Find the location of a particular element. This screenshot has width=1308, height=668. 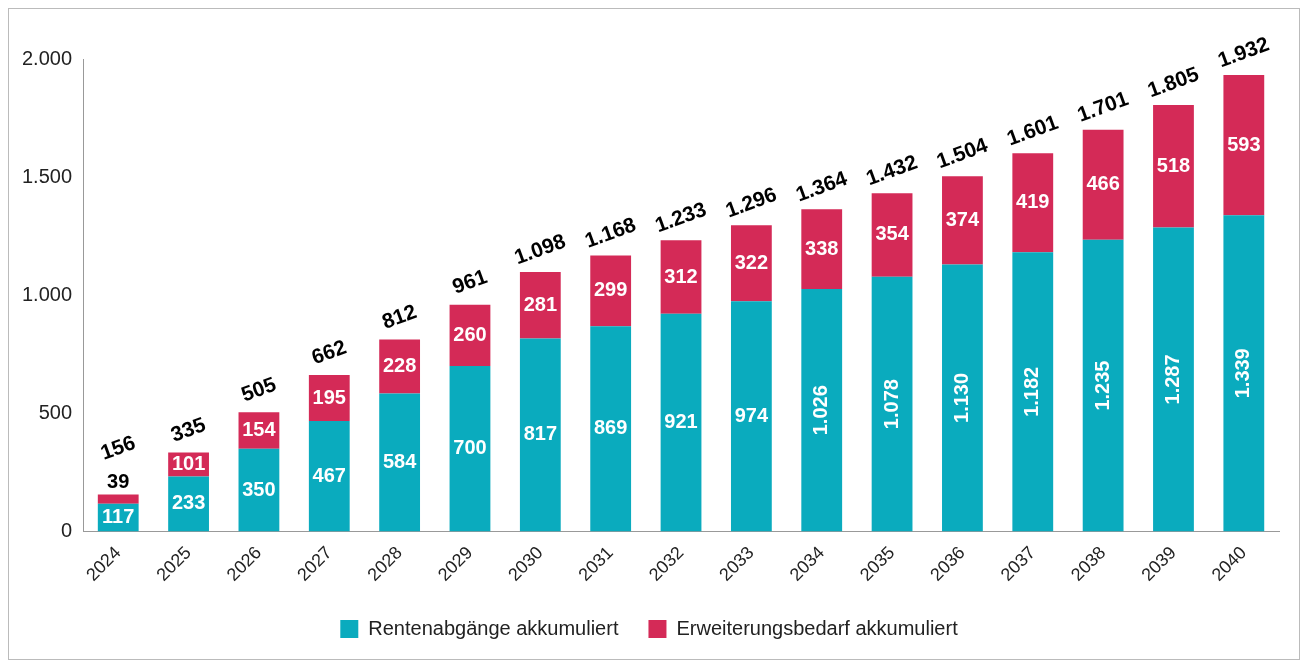

data-label: 39 is located at coordinates (118, 481).